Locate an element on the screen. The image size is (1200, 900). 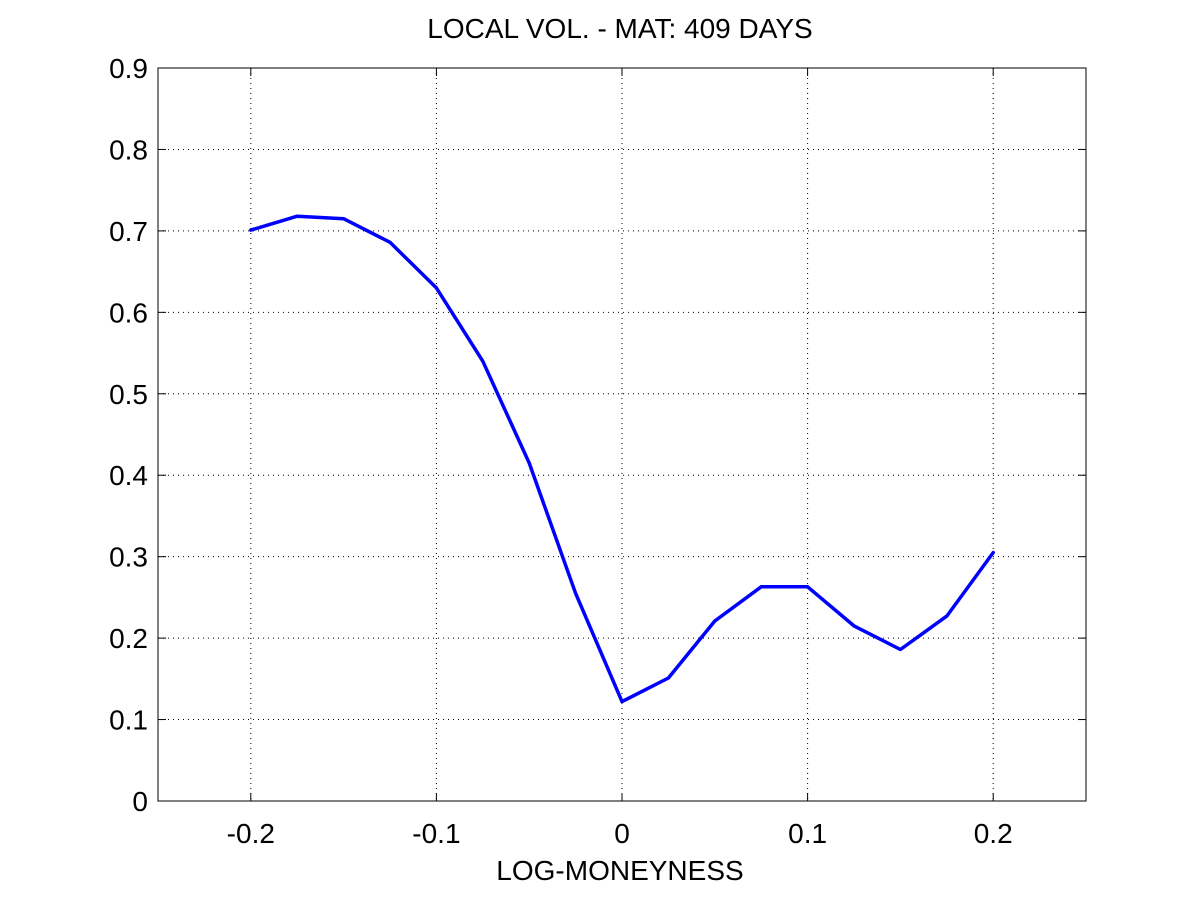
y-tick-label: 0.5 is located at coordinates (128, 394).